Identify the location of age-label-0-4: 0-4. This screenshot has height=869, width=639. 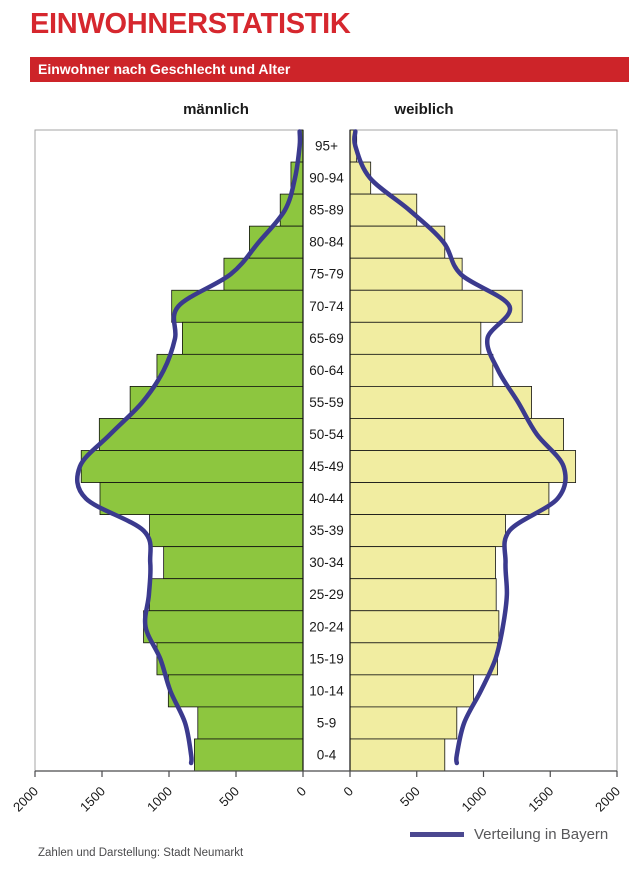
(327, 754).